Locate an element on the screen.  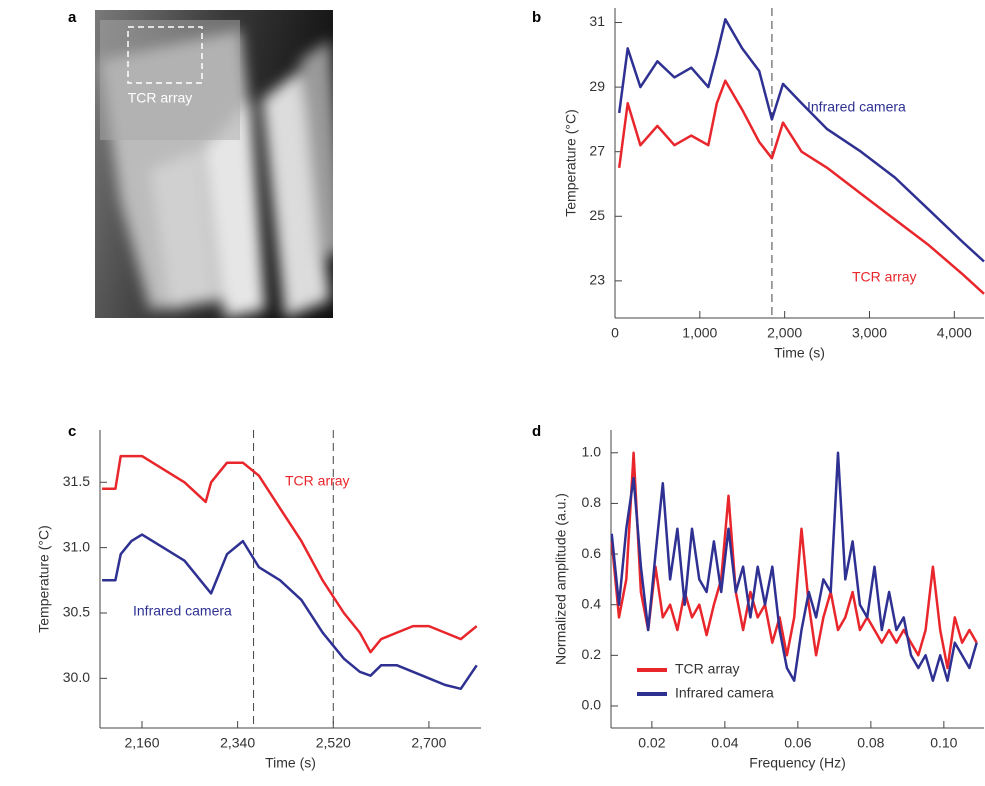
y-tick-label: 23 is located at coordinates (597, 280).